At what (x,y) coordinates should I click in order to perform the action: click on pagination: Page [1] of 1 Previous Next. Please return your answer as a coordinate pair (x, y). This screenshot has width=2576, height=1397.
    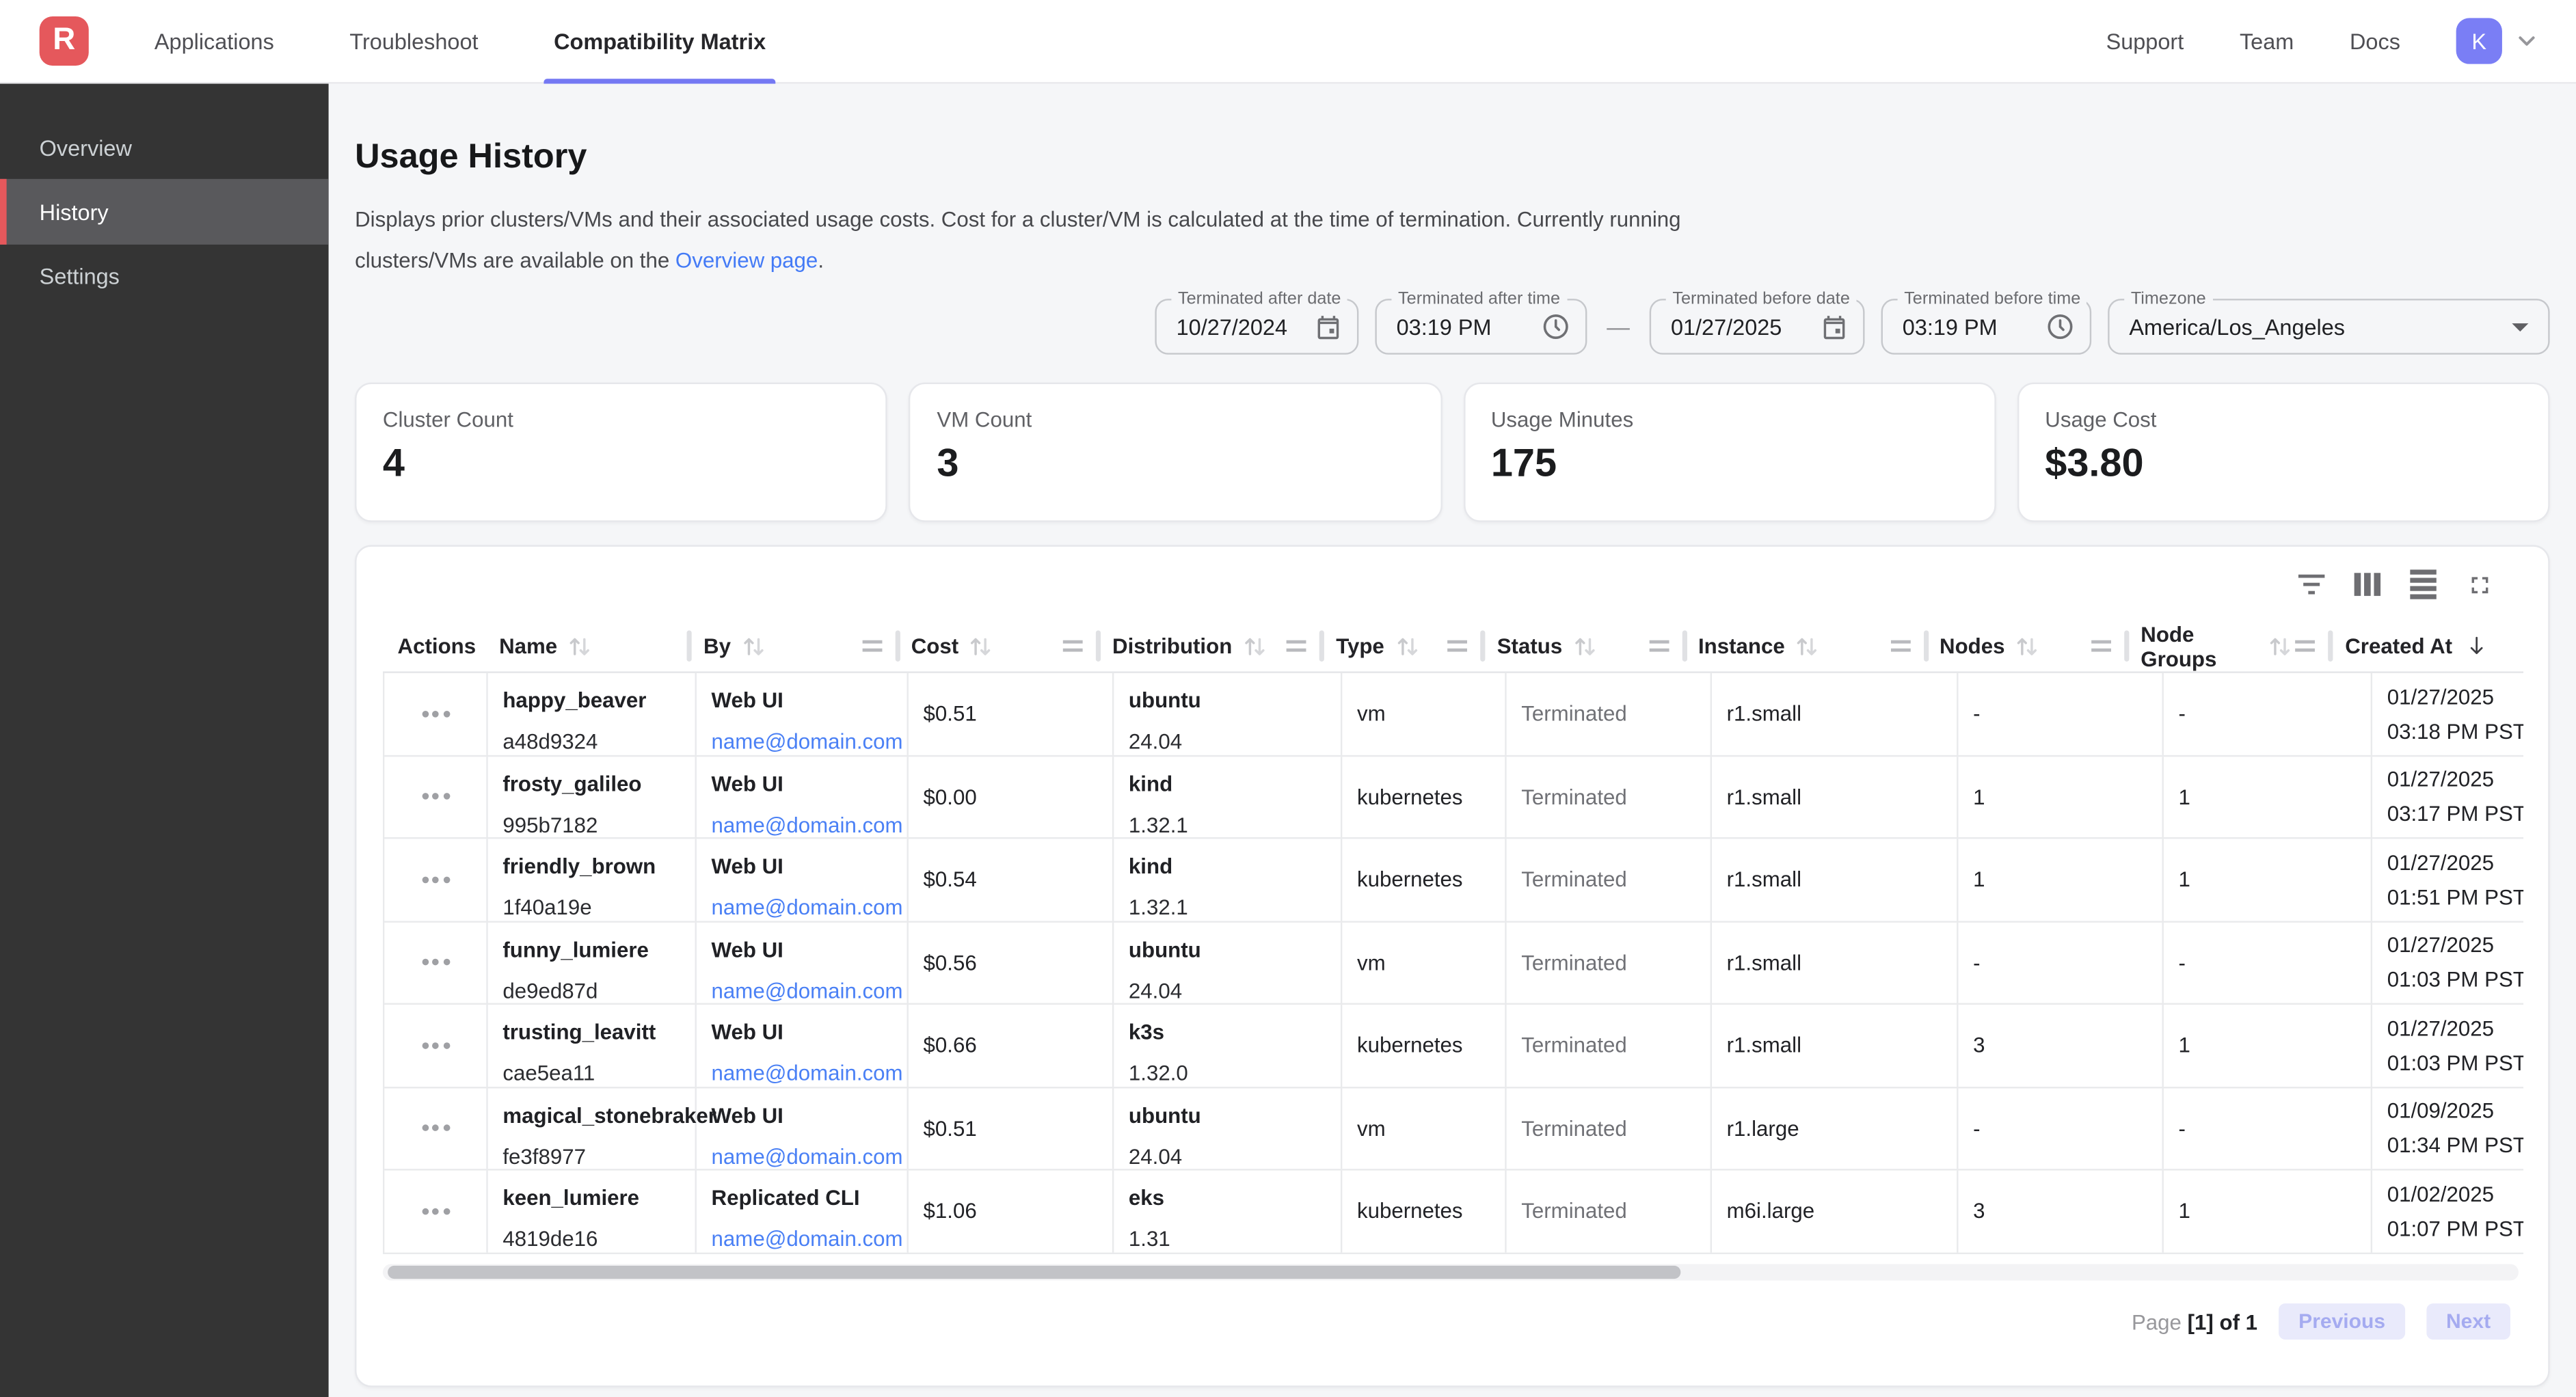
    Looking at the image, I should click on (2321, 1321).